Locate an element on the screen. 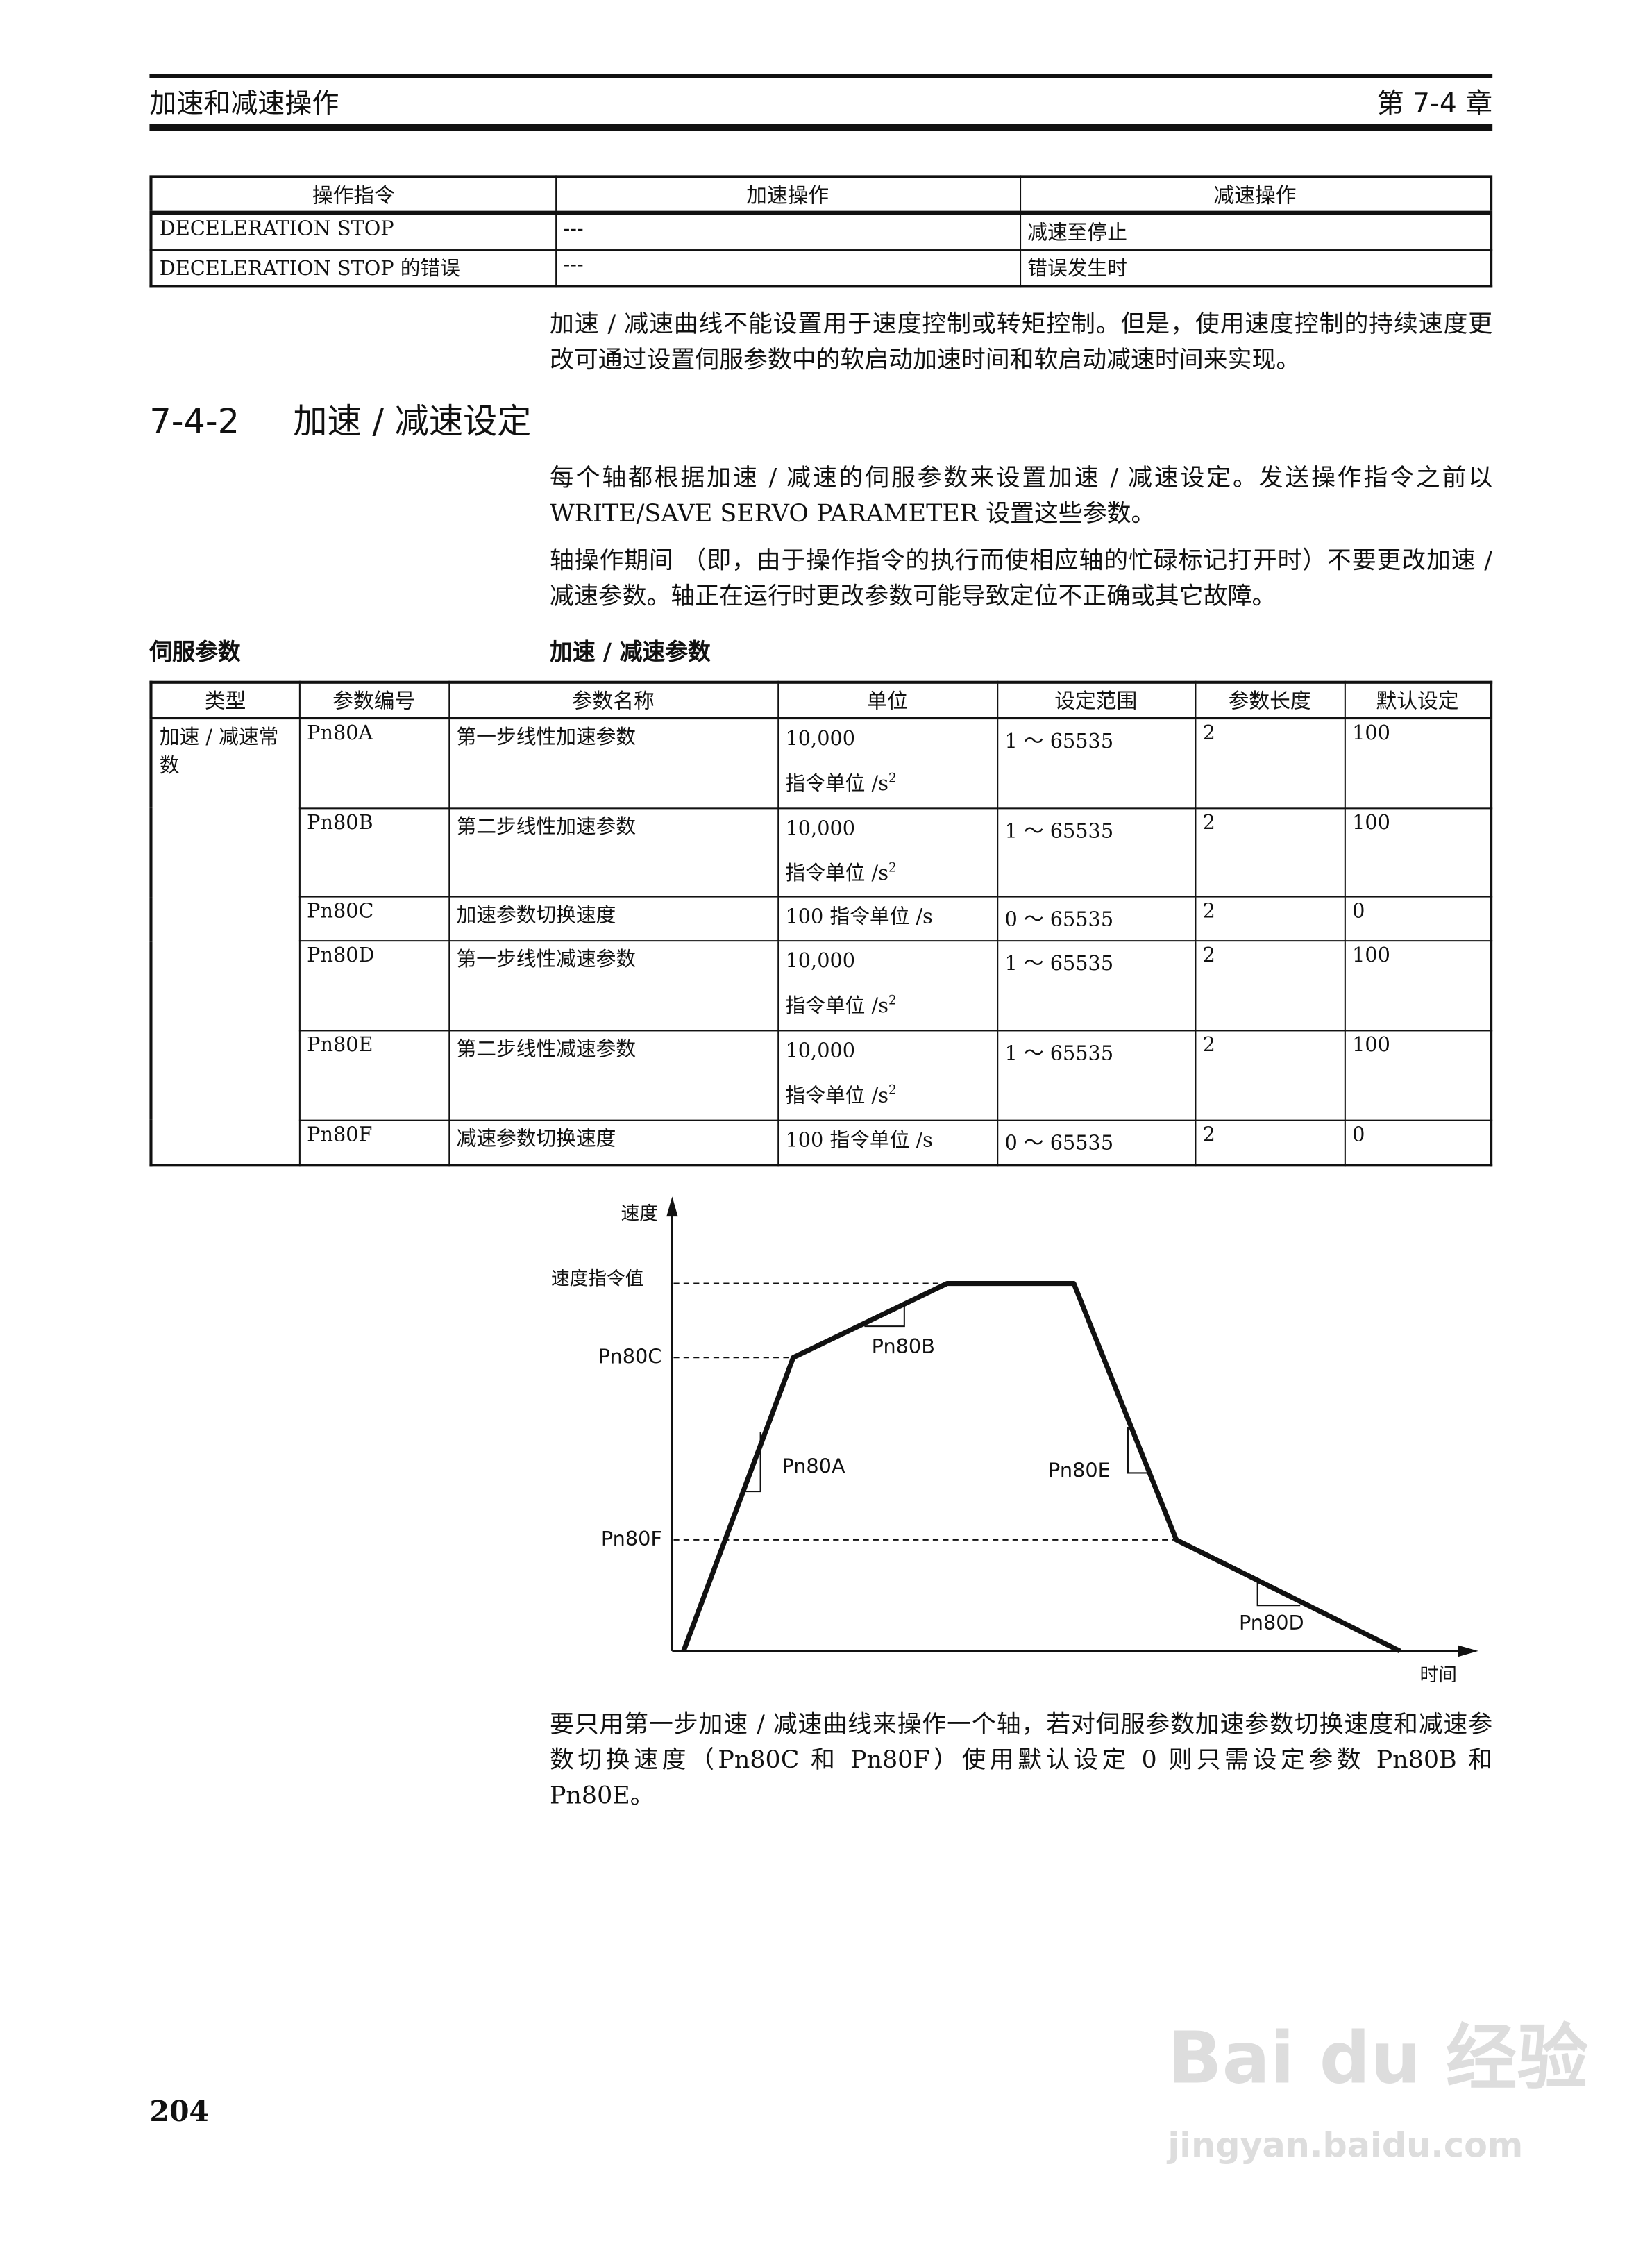  x-axis-label: 时间 is located at coordinates (1438, 1675).